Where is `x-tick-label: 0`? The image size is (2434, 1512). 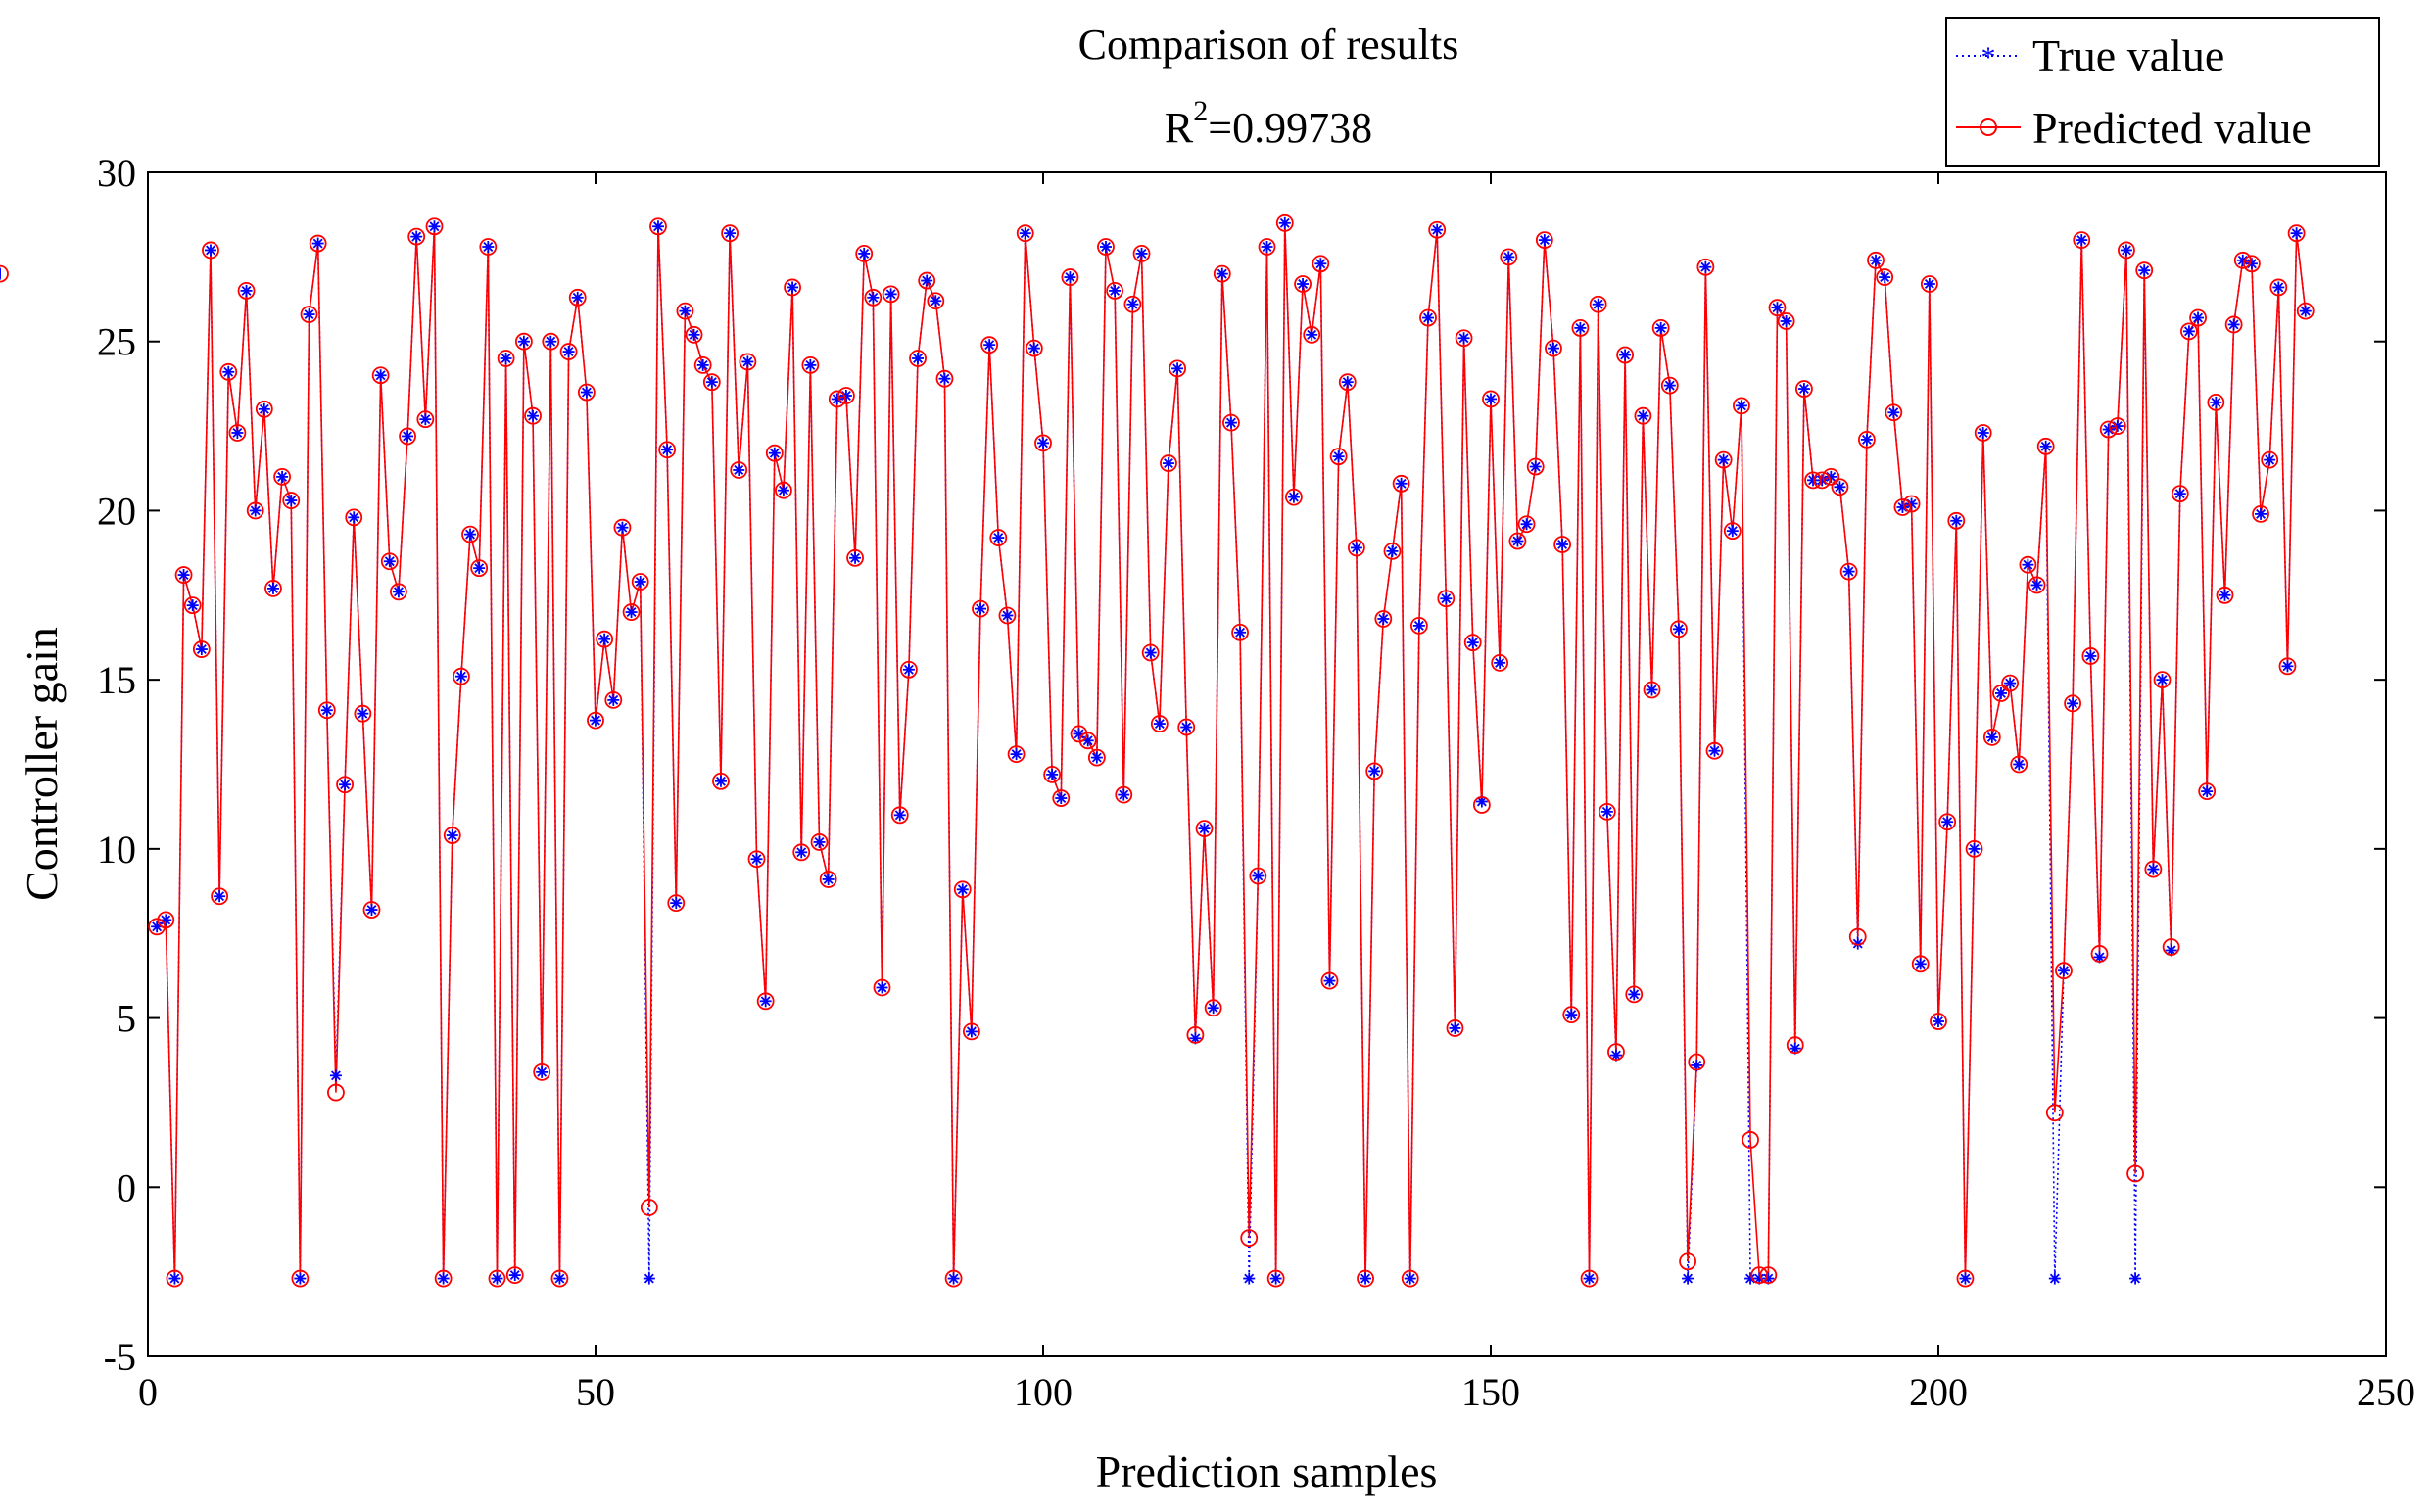
x-tick-label: 0 is located at coordinates (148, 1392).